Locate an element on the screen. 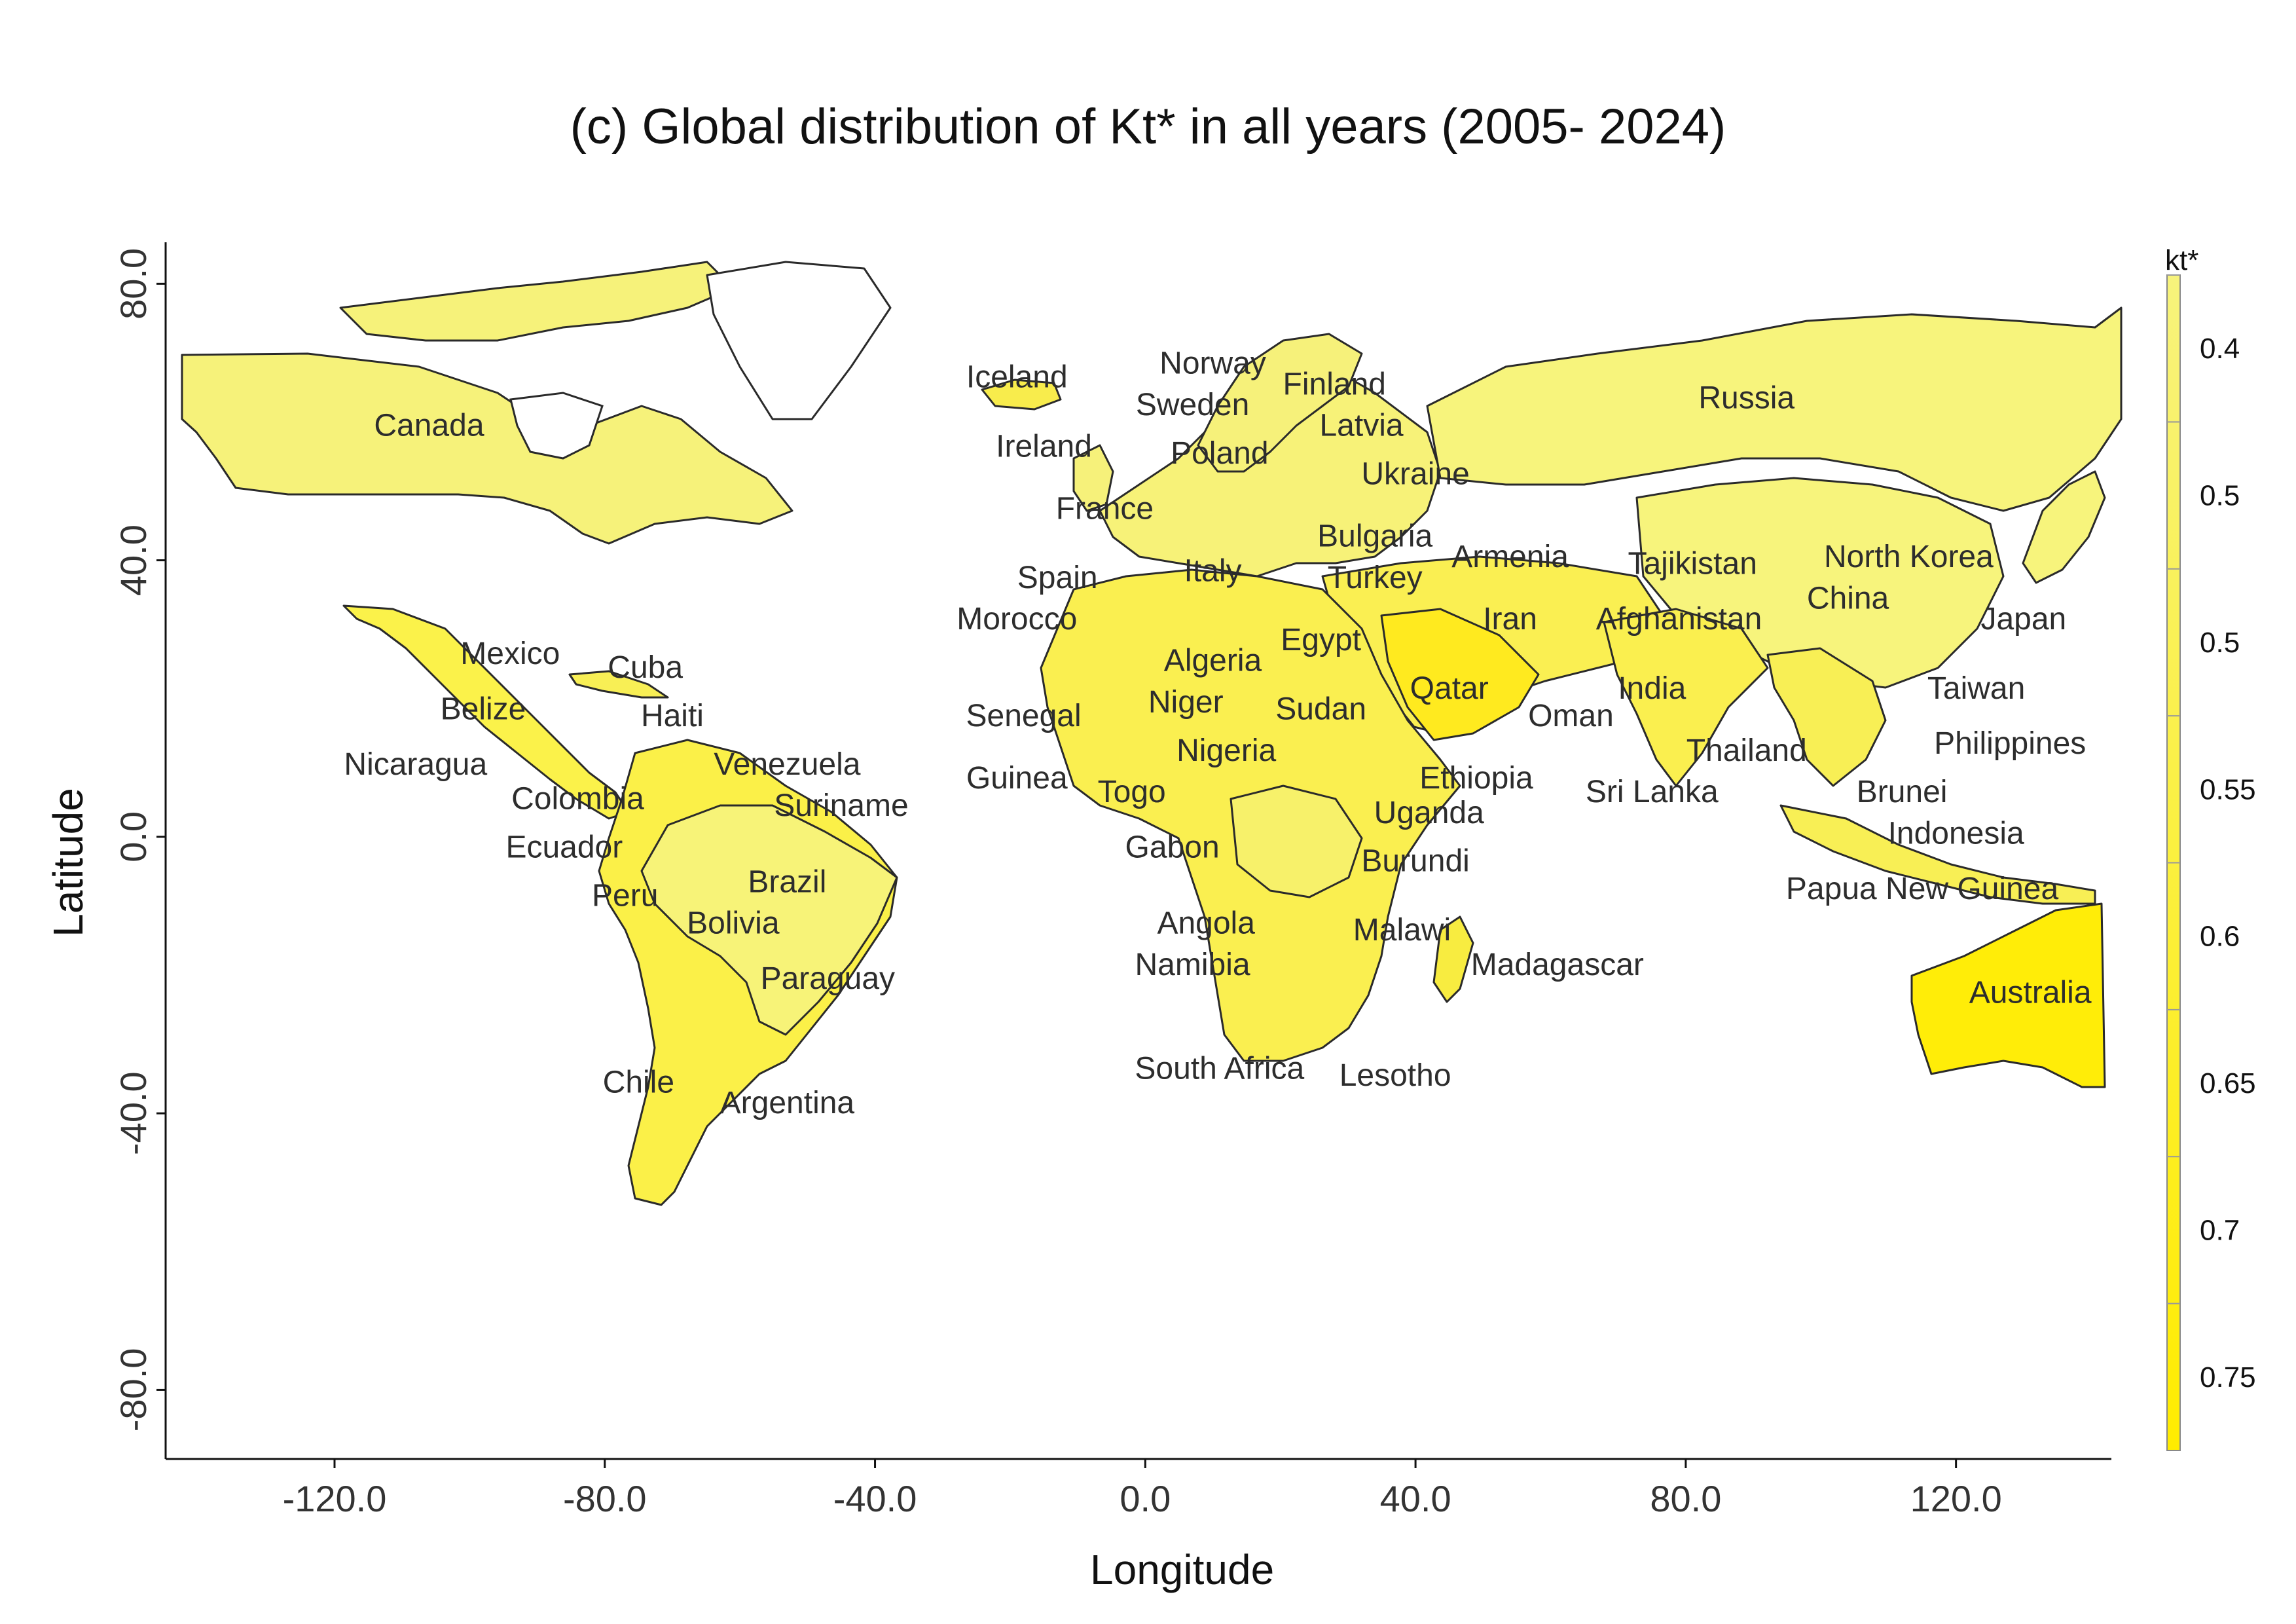  y-tick-label: -80.0 is located at coordinates (133, 1390).